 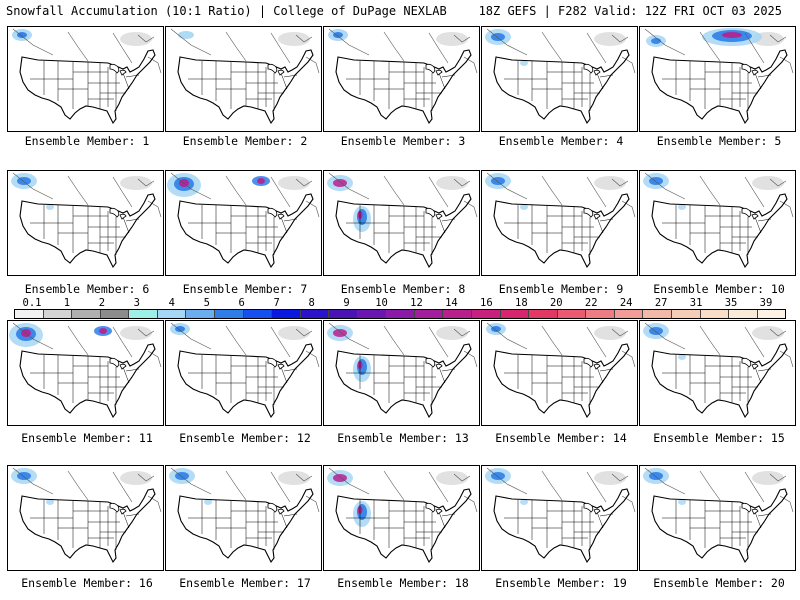 What do you see at coordinates (400, 308) in the screenshot?
I see `snowfall-color-legend: 0.1 1 2 3 4 5 6 7 8 9 10 12 14 16 18 20 22 24 27 31 35 39` at bounding box center [400, 308].